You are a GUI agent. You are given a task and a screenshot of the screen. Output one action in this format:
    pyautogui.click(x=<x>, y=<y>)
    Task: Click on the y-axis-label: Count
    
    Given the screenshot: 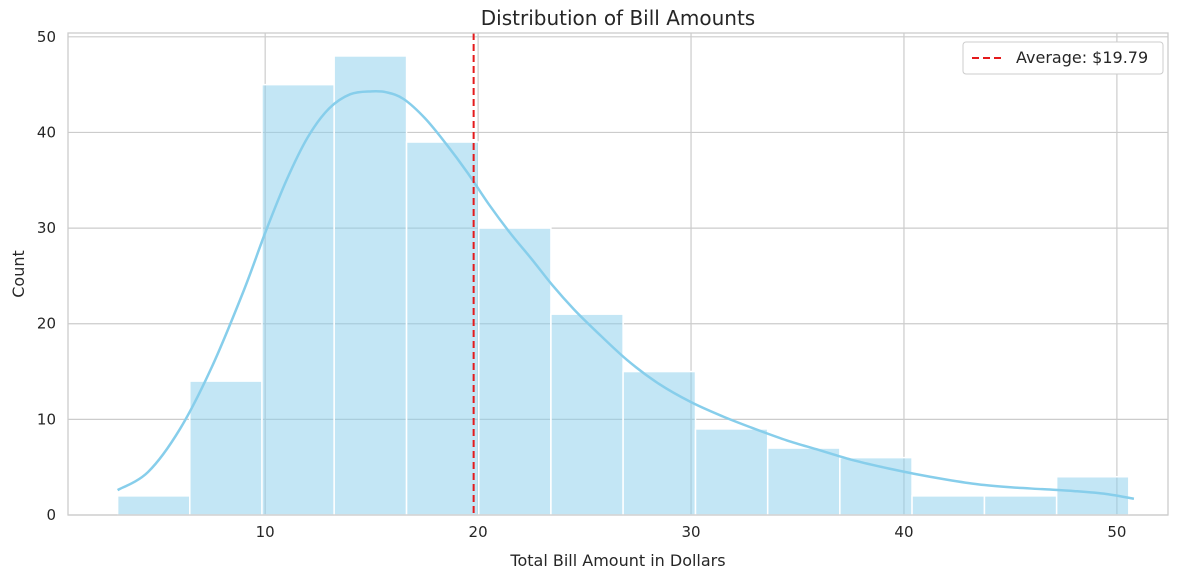 What is the action you would take?
    pyautogui.click(x=18, y=274)
    